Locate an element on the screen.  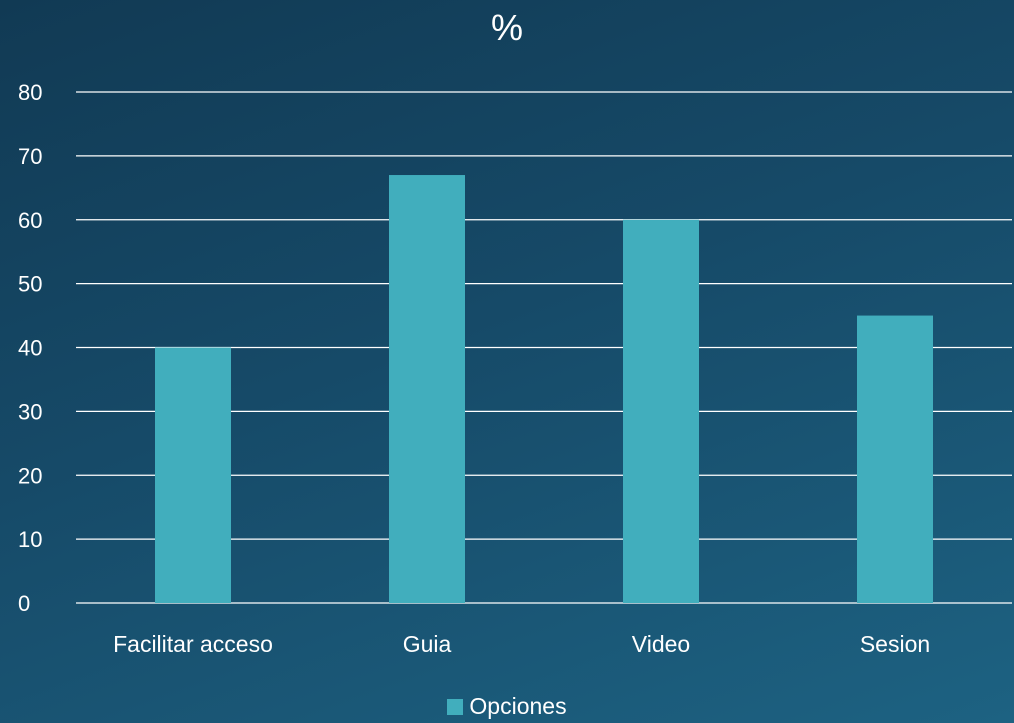
legend: Opciones is located at coordinates (507, 706).